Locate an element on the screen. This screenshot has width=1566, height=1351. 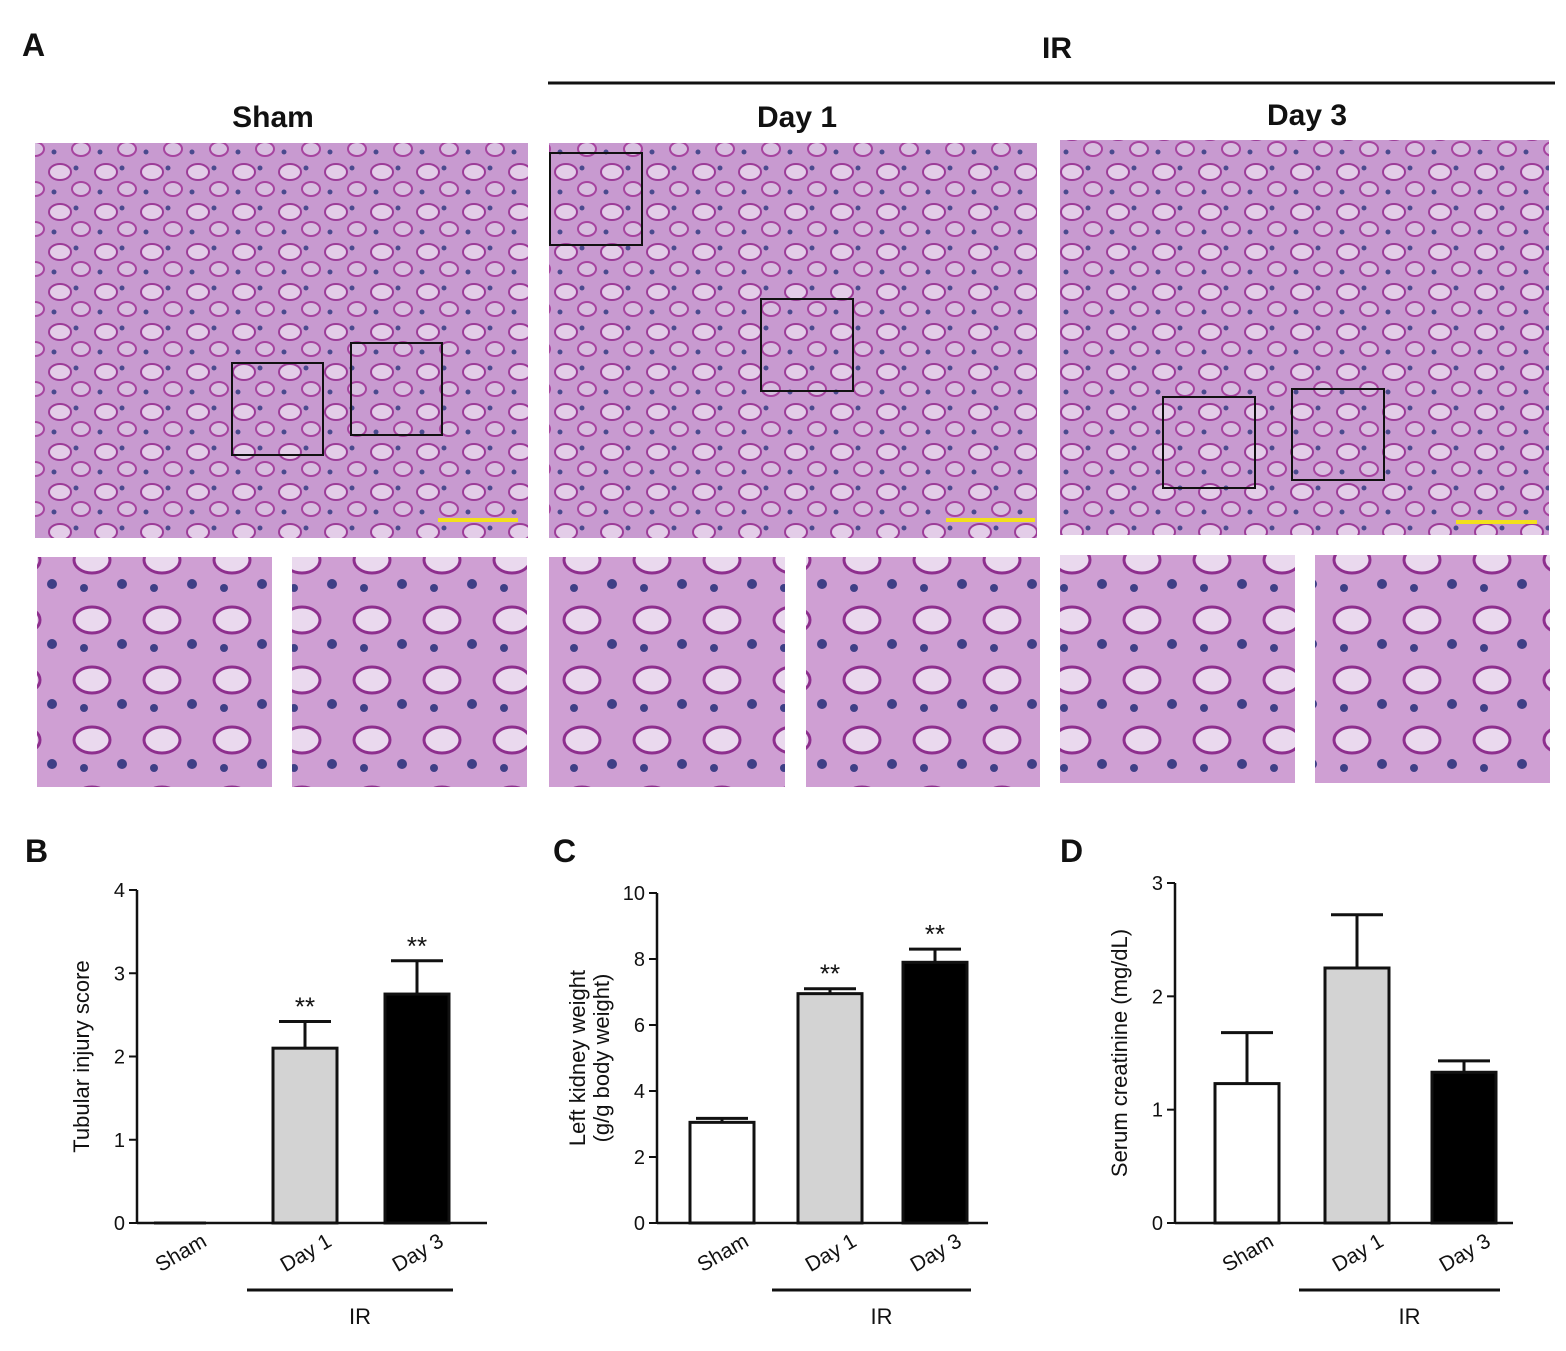
panel-label: A is located at coordinates (33, 45).